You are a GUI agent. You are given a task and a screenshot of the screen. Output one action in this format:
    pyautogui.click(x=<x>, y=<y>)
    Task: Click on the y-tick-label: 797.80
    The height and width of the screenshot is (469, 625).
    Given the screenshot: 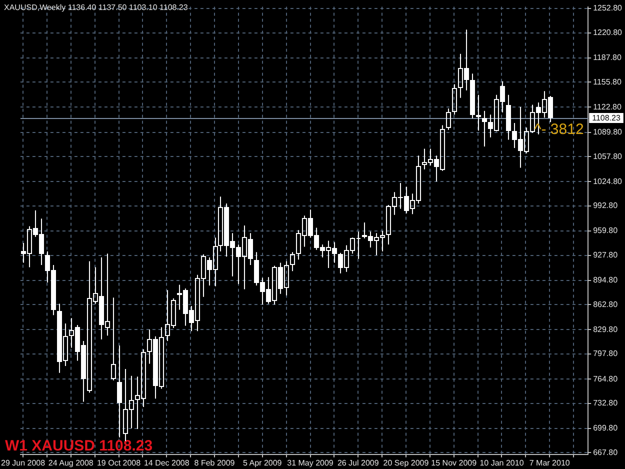 What is the action you would take?
    pyautogui.click(x=605, y=353)
    